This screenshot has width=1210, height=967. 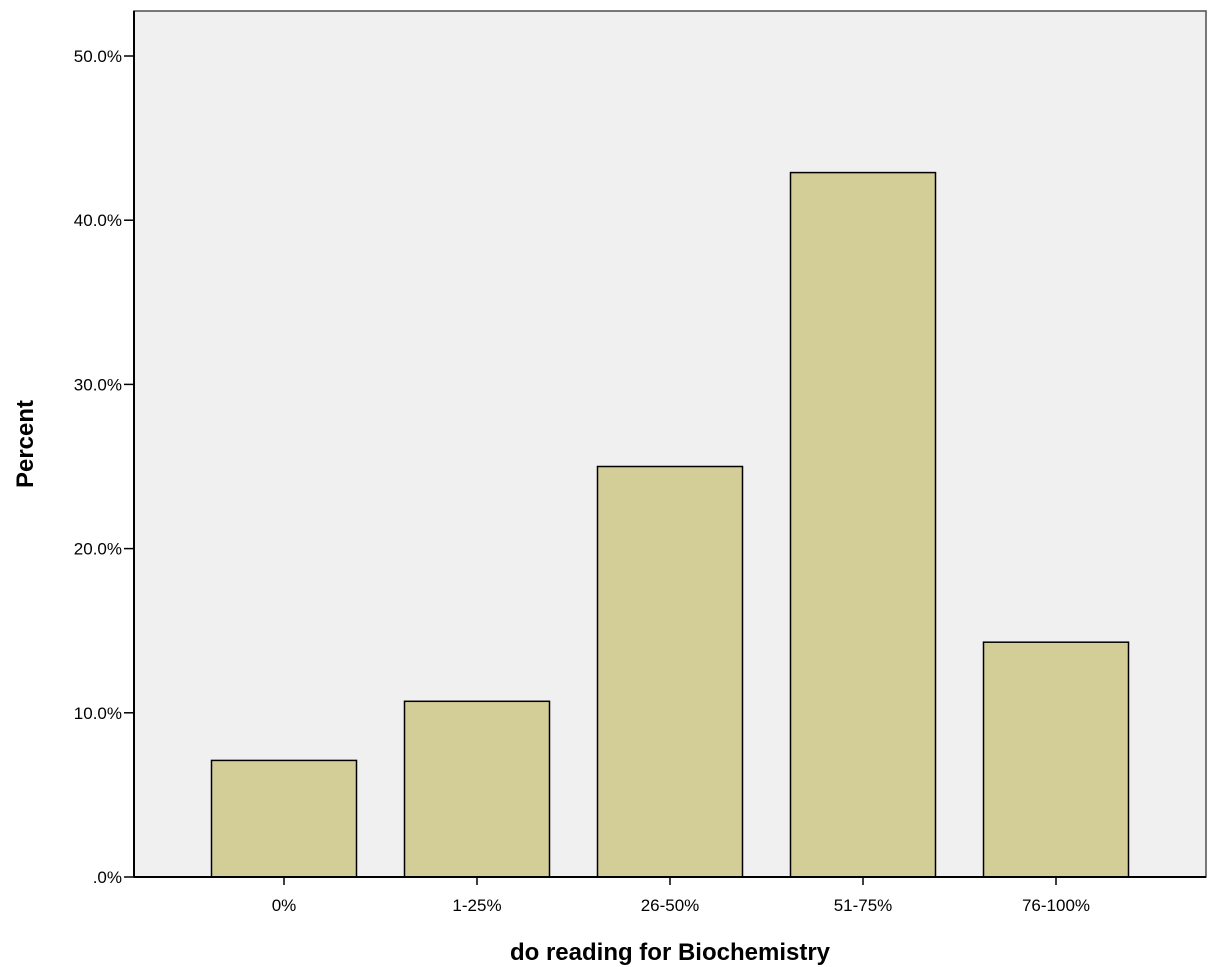 What do you see at coordinates (670, 671) in the screenshot?
I see `bar-26-50%` at bounding box center [670, 671].